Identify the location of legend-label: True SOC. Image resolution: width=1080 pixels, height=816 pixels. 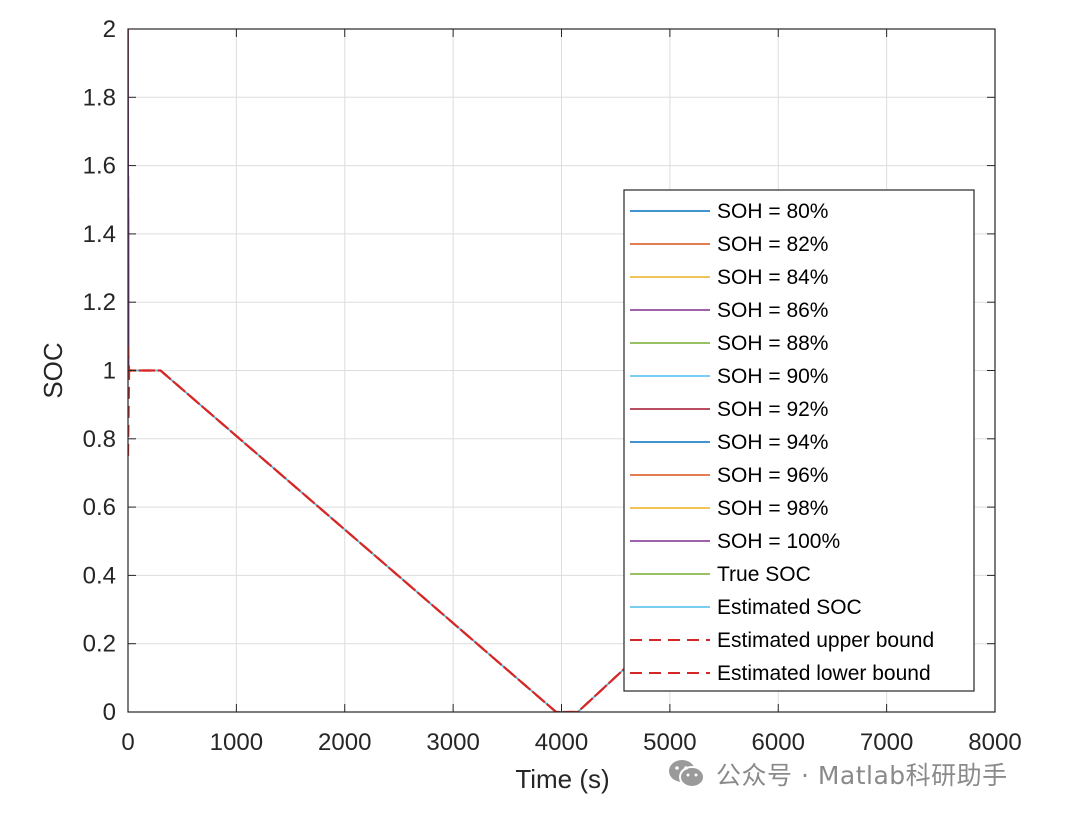
(764, 574).